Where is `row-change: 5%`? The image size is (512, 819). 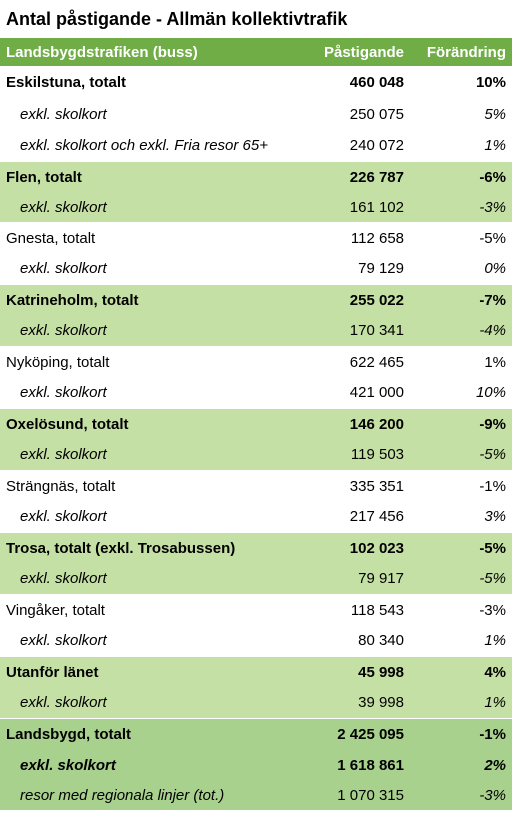 row-change: 5% is located at coordinates (495, 114).